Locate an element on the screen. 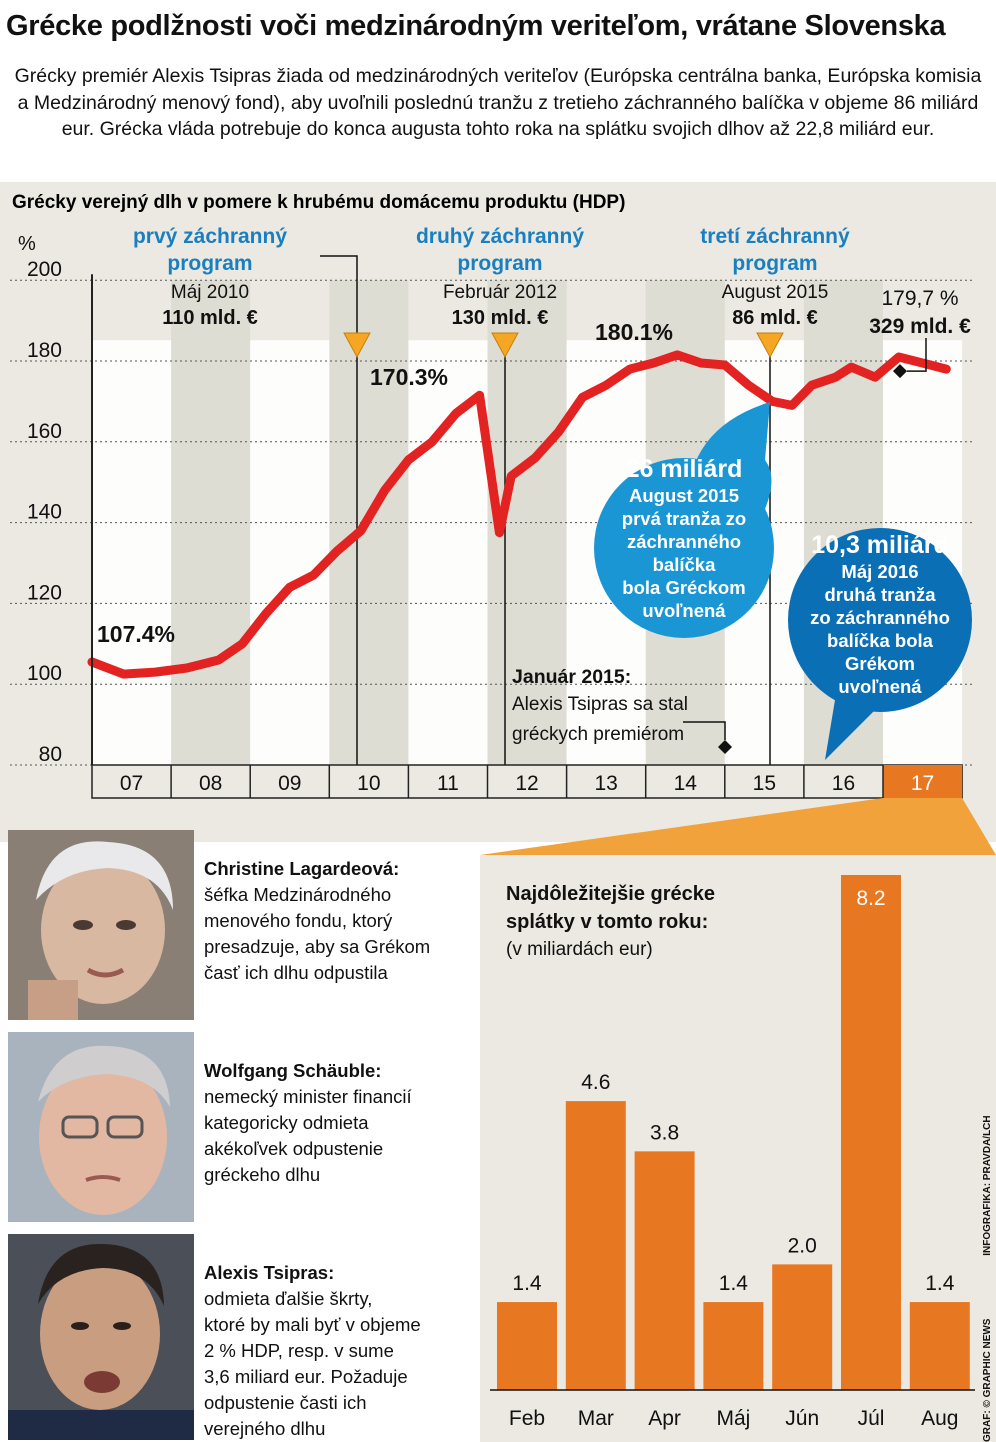 The height and width of the screenshot is (1442, 996). bar-title-line1: Najdôležitejšie grécke is located at coordinates (610, 894).